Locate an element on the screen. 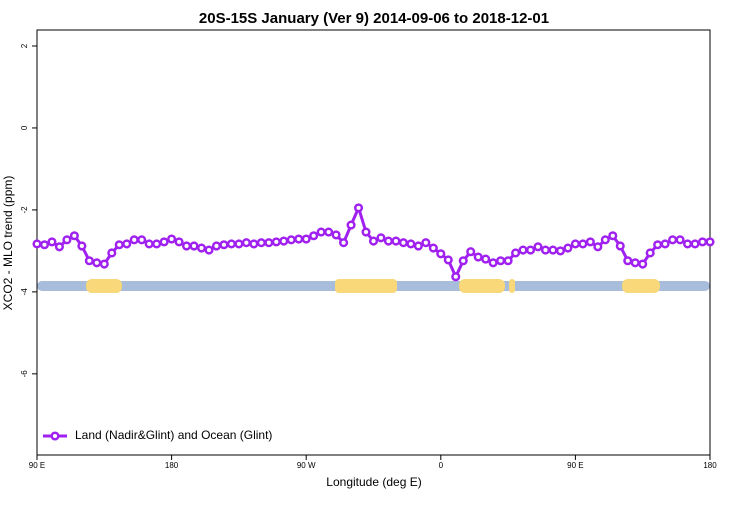 Image resolution: width=750 pixels, height=505 pixels. y-tick-label: -6 is located at coordinates (24, 374).